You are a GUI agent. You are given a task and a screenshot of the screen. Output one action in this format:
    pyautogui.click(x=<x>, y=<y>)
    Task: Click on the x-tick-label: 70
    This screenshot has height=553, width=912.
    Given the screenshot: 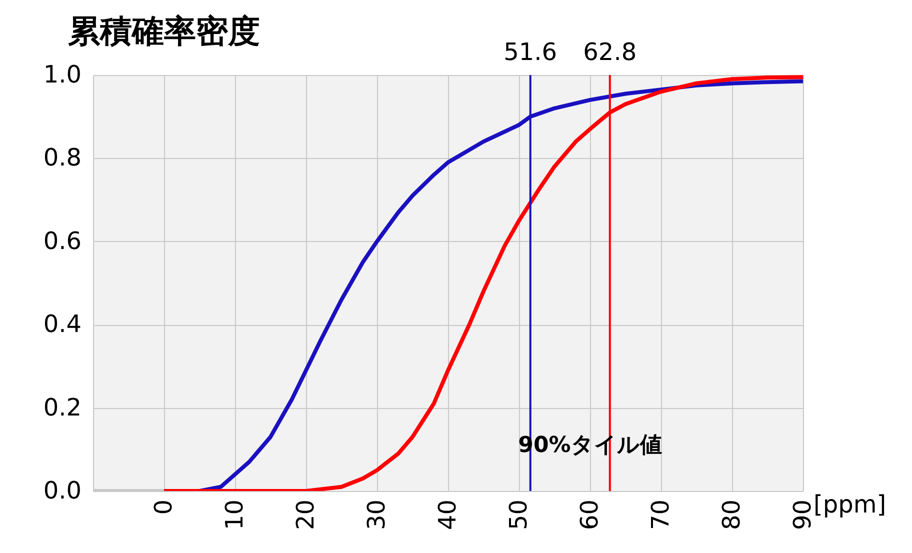 What is the action you would take?
    pyautogui.click(x=660, y=515)
    